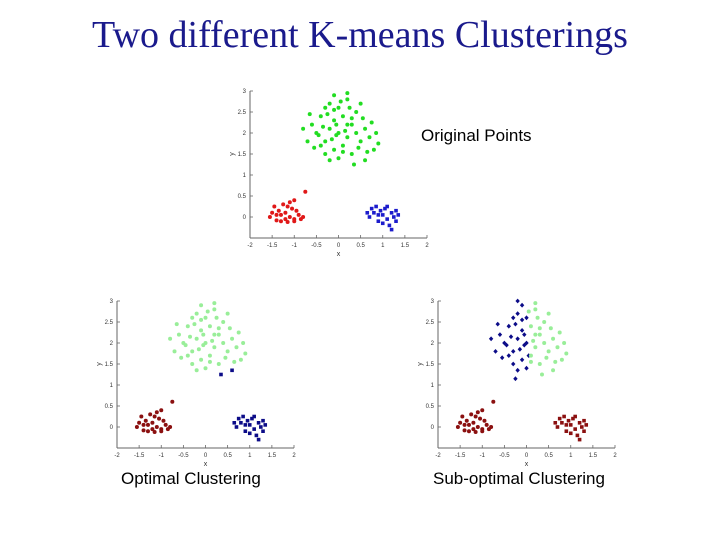 This screenshot has width=720, height=540. I want to click on x-tick-label: 1, so click(250, 456).